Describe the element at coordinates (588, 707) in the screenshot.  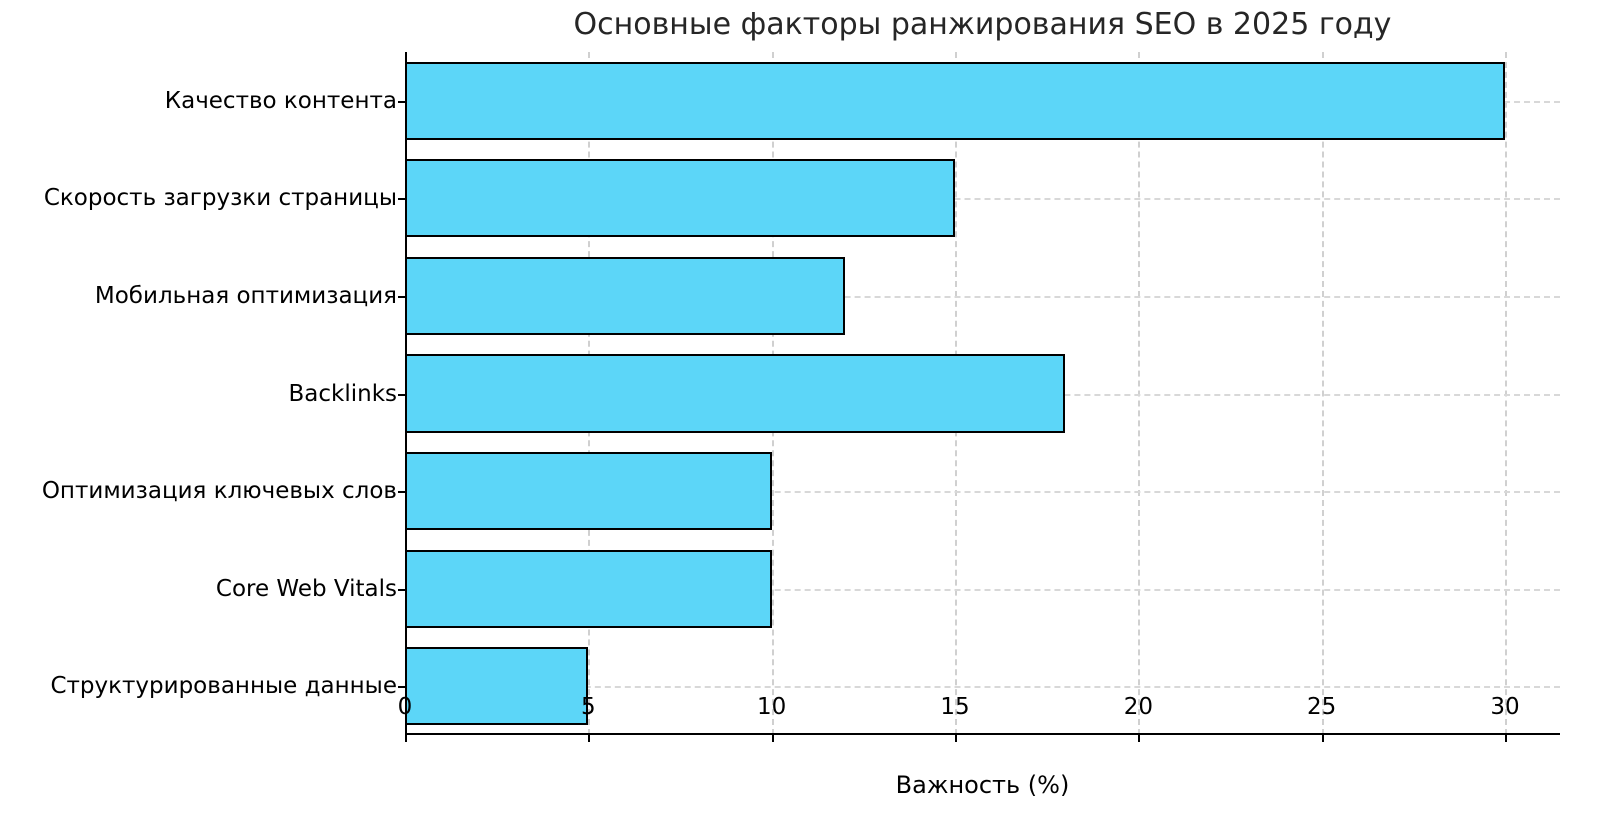
I see `x-tick-label: 5` at that location.